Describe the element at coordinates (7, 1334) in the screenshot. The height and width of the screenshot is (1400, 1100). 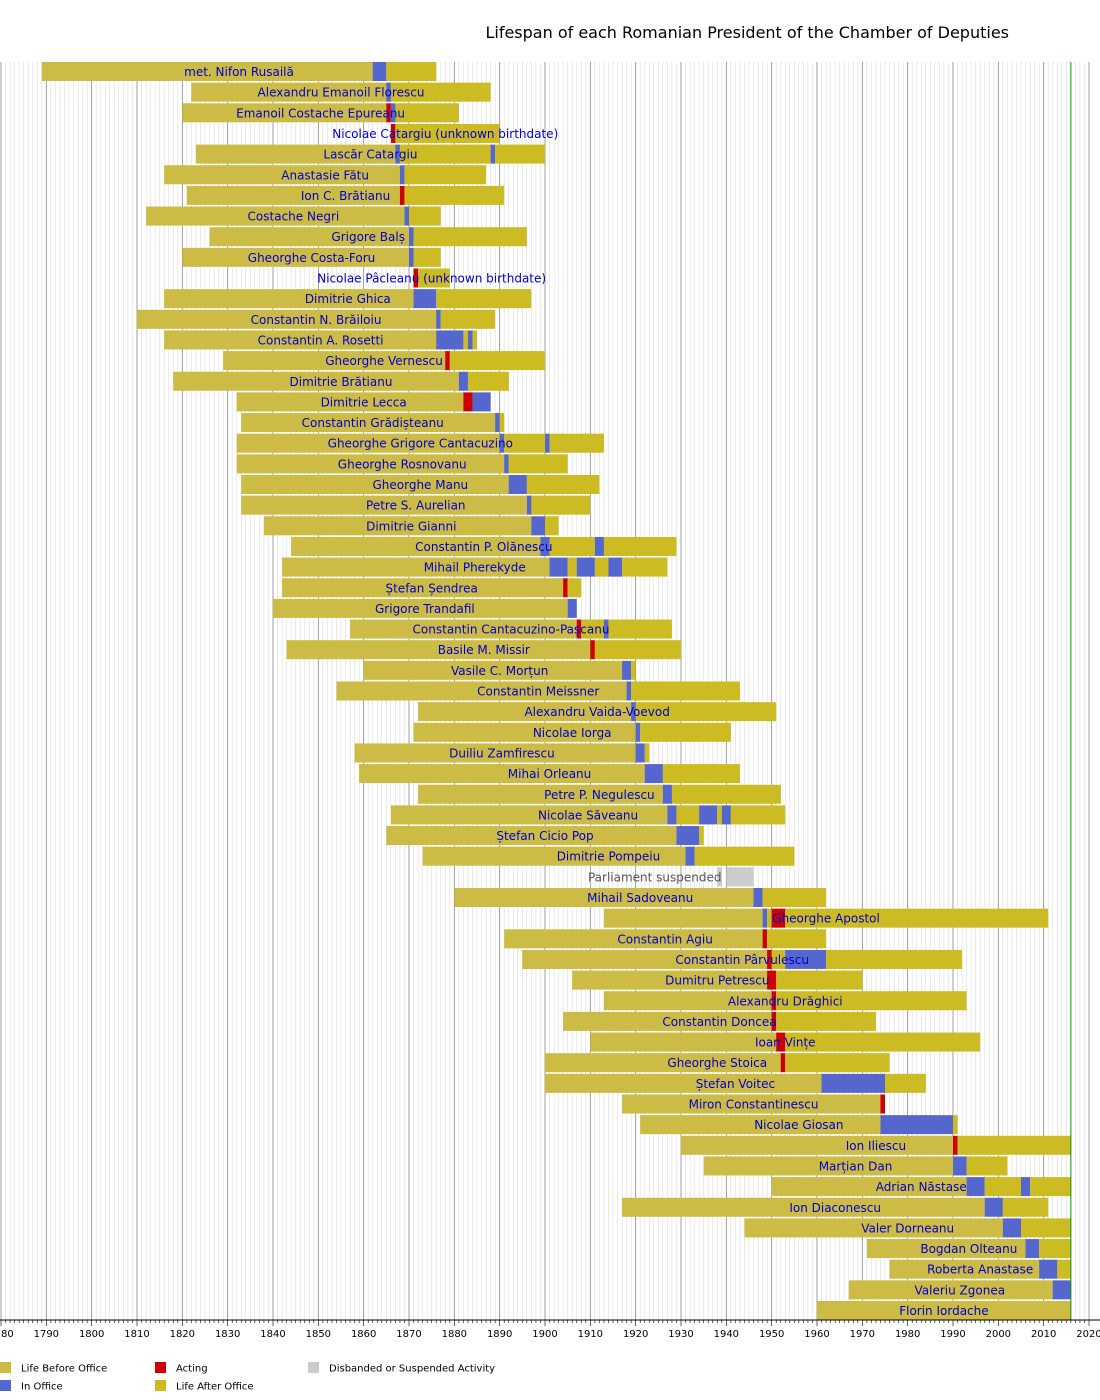
I see `tick-label: 1780` at that location.